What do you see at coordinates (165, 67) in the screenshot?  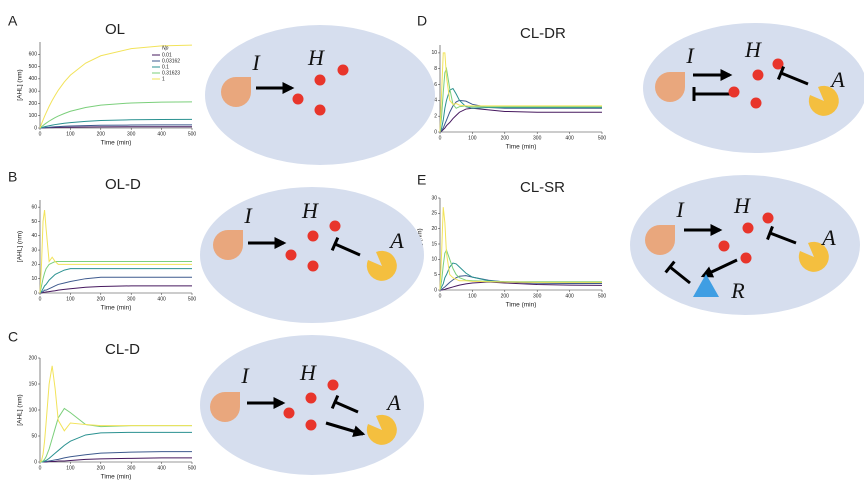 I see `legend-label: 0.1` at bounding box center [165, 67].